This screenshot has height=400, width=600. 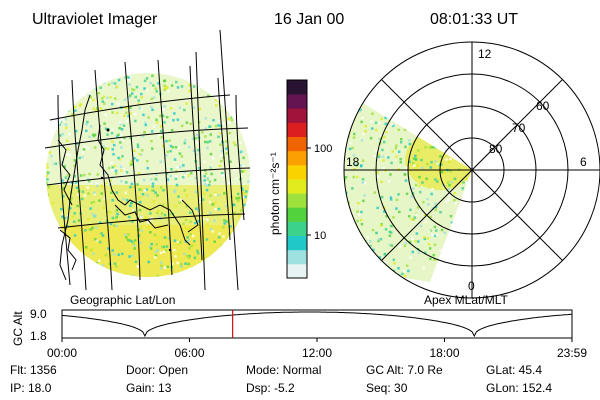 What do you see at coordinates (31, 388) in the screenshot?
I see `status-ip: IP: 18.0` at bounding box center [31, 388].